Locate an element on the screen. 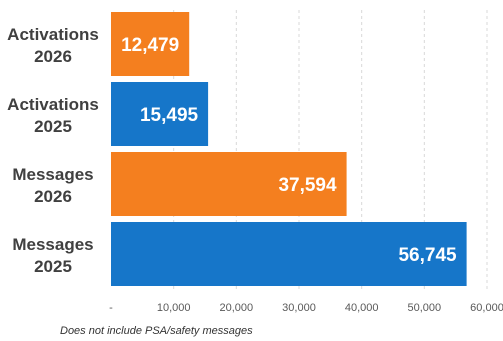 The image size is (503, 341). category-label: Messages 2026 is located at coordinates (52, 185).